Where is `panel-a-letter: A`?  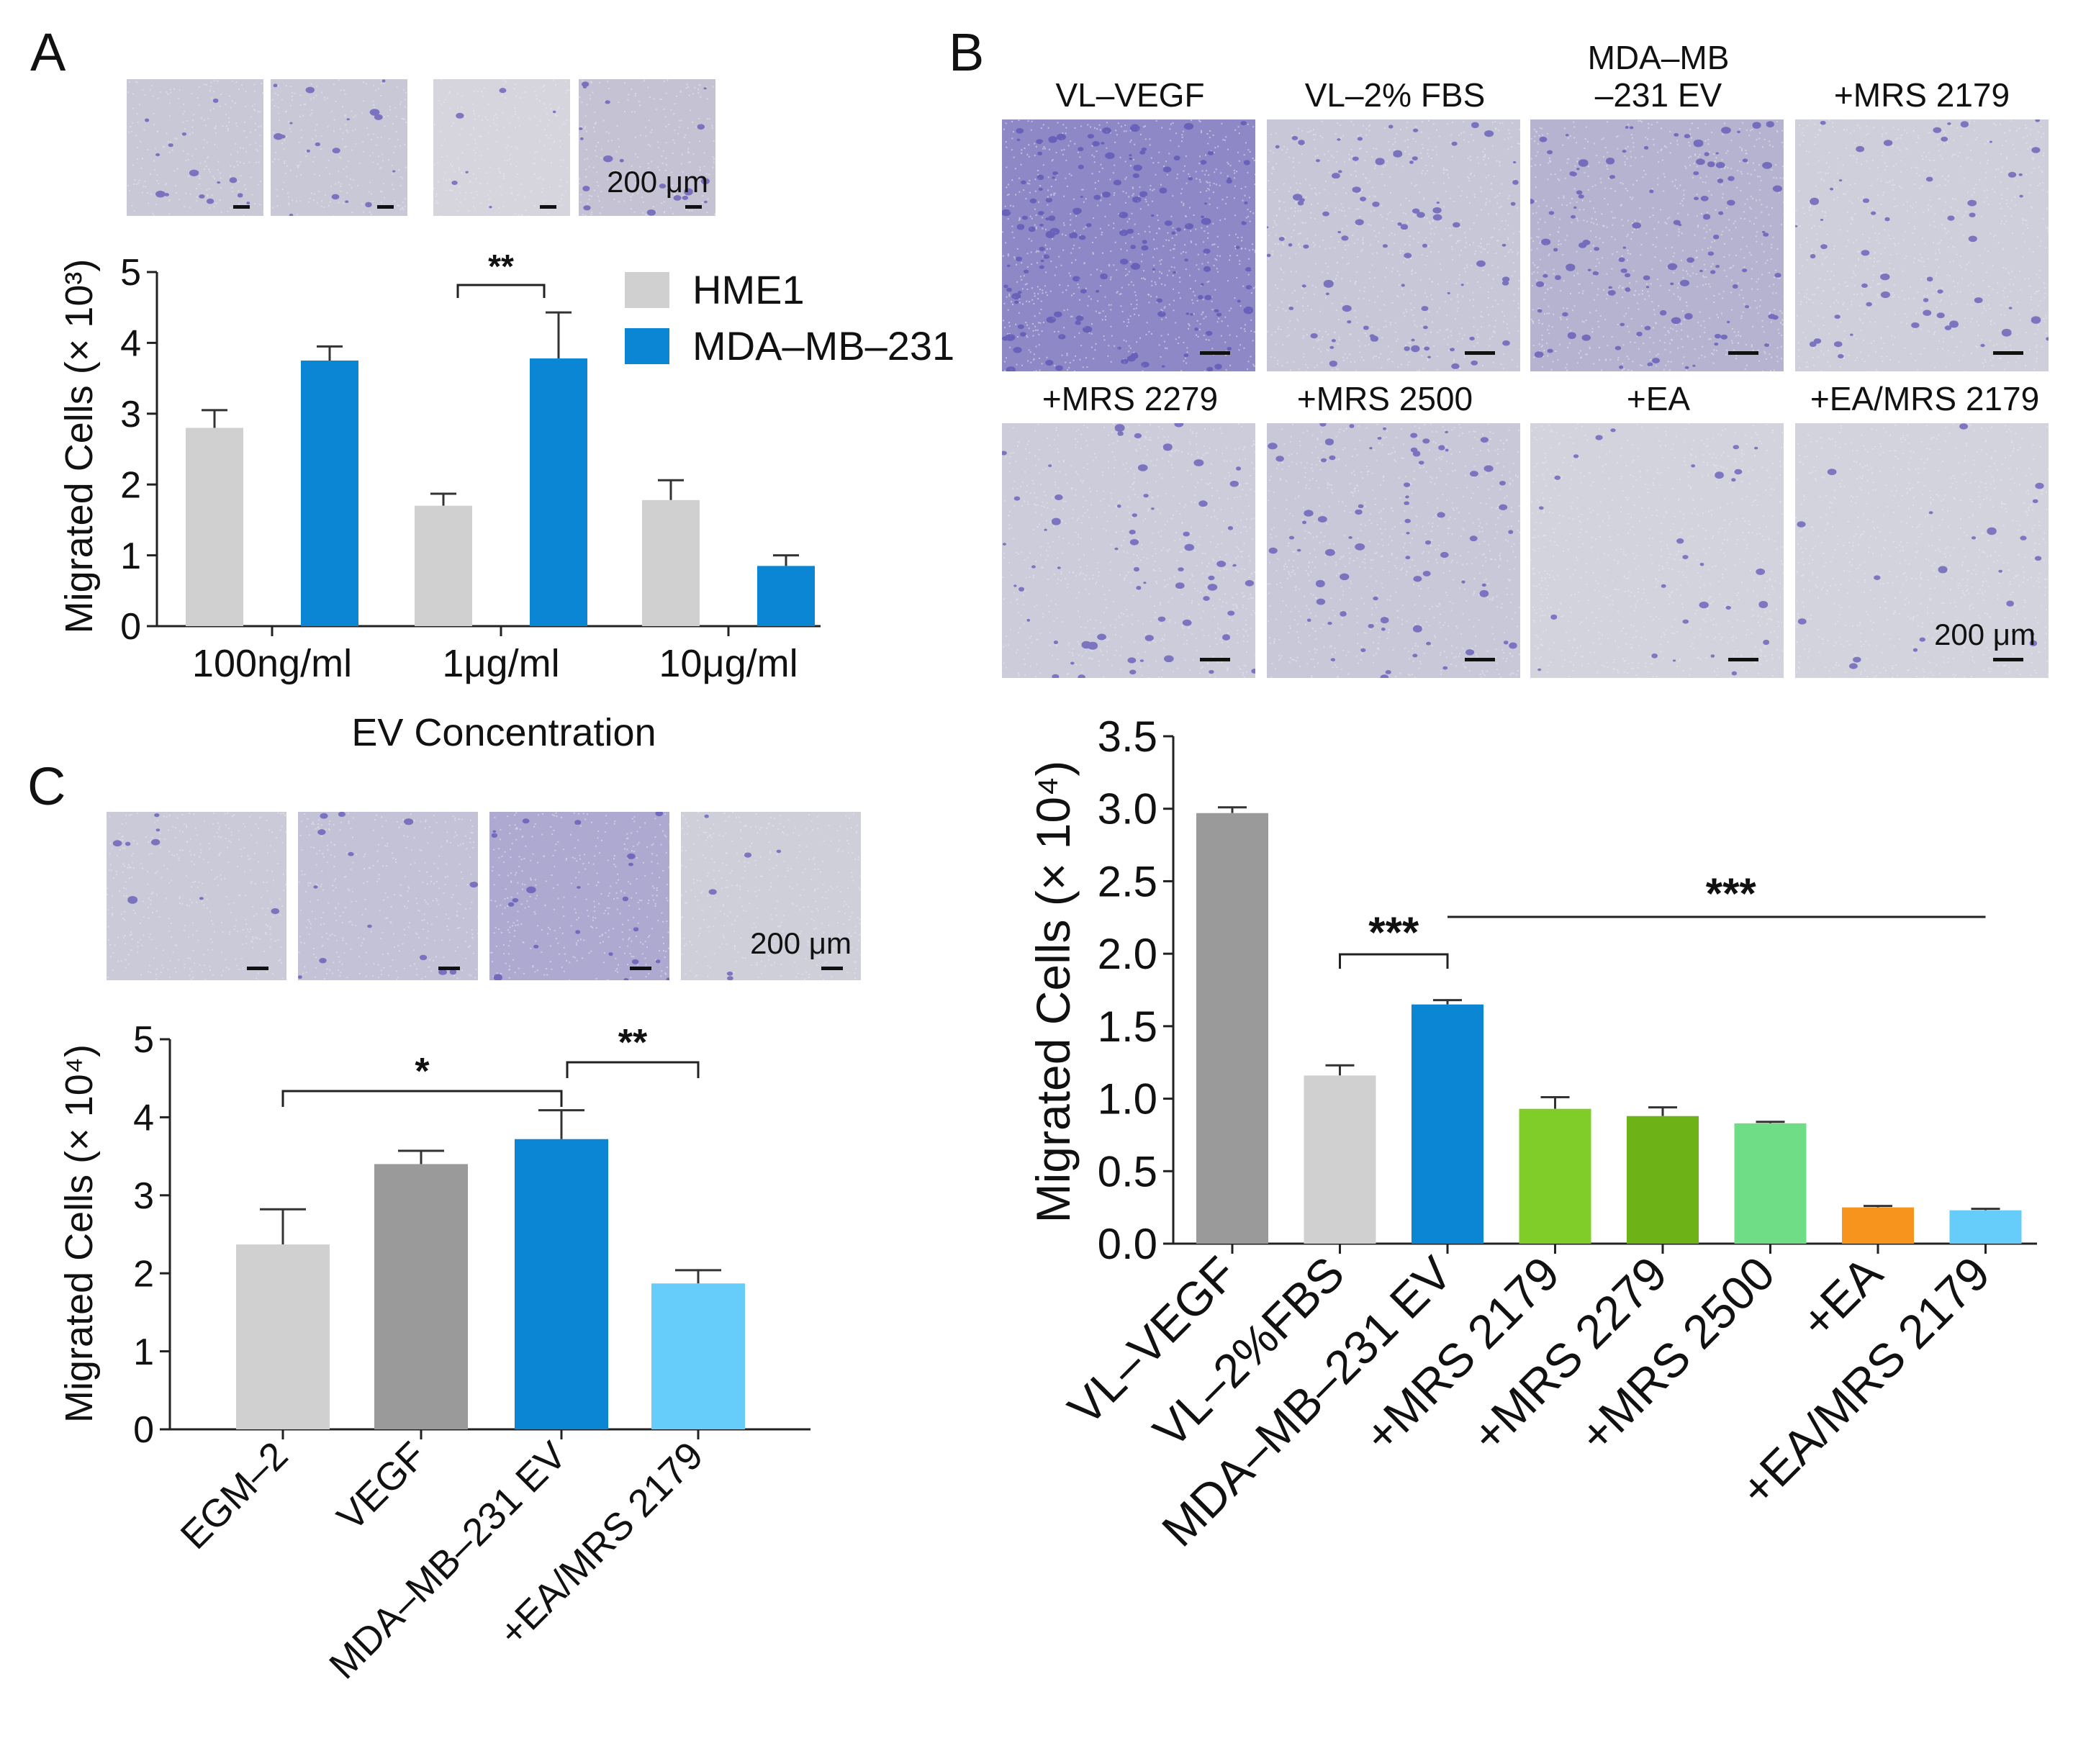 panel-a-letter: A is located at coordinates (48, 52).